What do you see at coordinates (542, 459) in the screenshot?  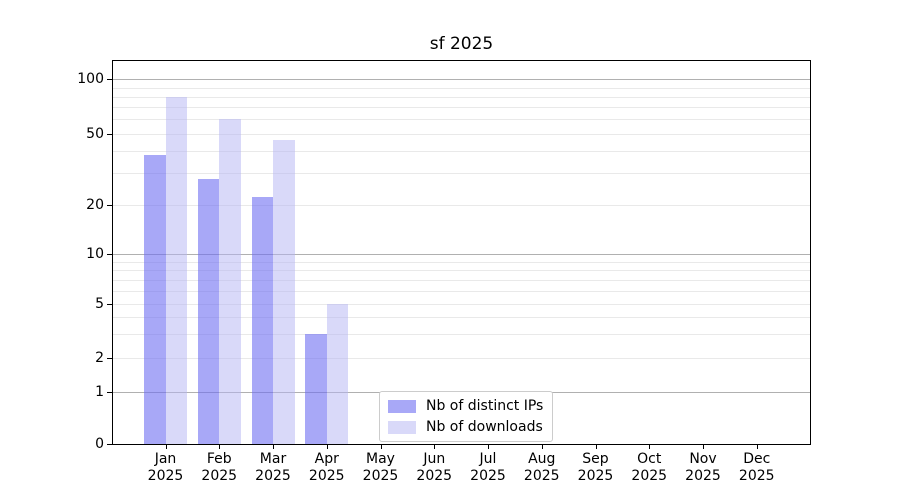 I see `x-tick-month: Aug` at bounding box center [542, 459].